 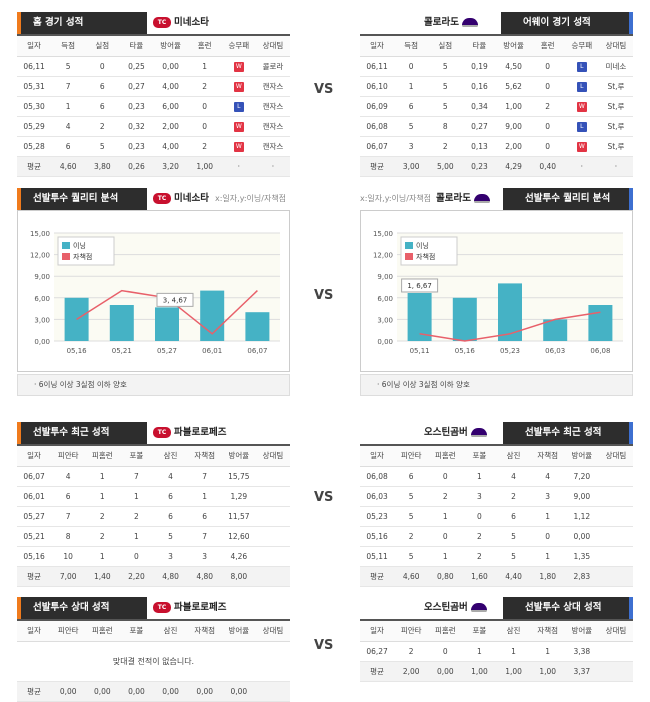 I want to click on table-cell: 05,28, so click(x=34, y=146).